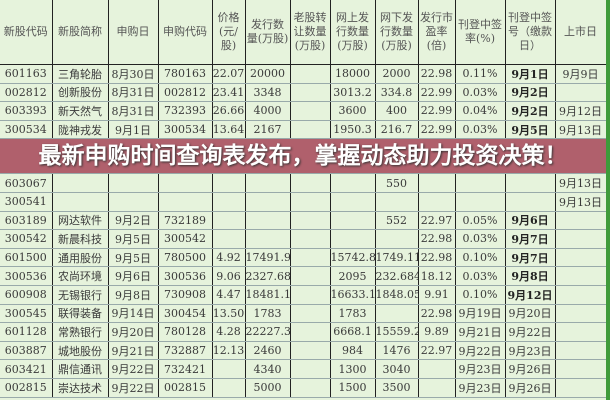 This screenshot has height=400, width=610. Describe the element at coordinates (80, 239) in the screenshot. I see `table-cell: 新晨科技` at that location.